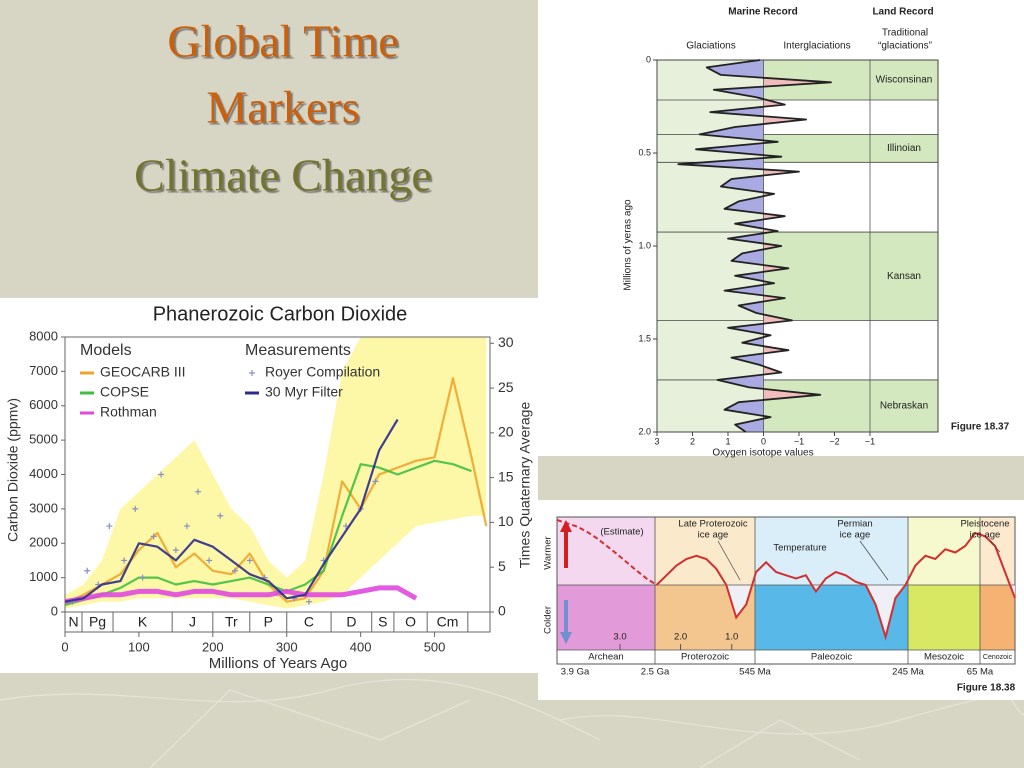 This screenshot has height=768, width=1024. Describe the element at coordinates (705, 657) in the screenshot. I see `era-label: Proterozoic` at that location.